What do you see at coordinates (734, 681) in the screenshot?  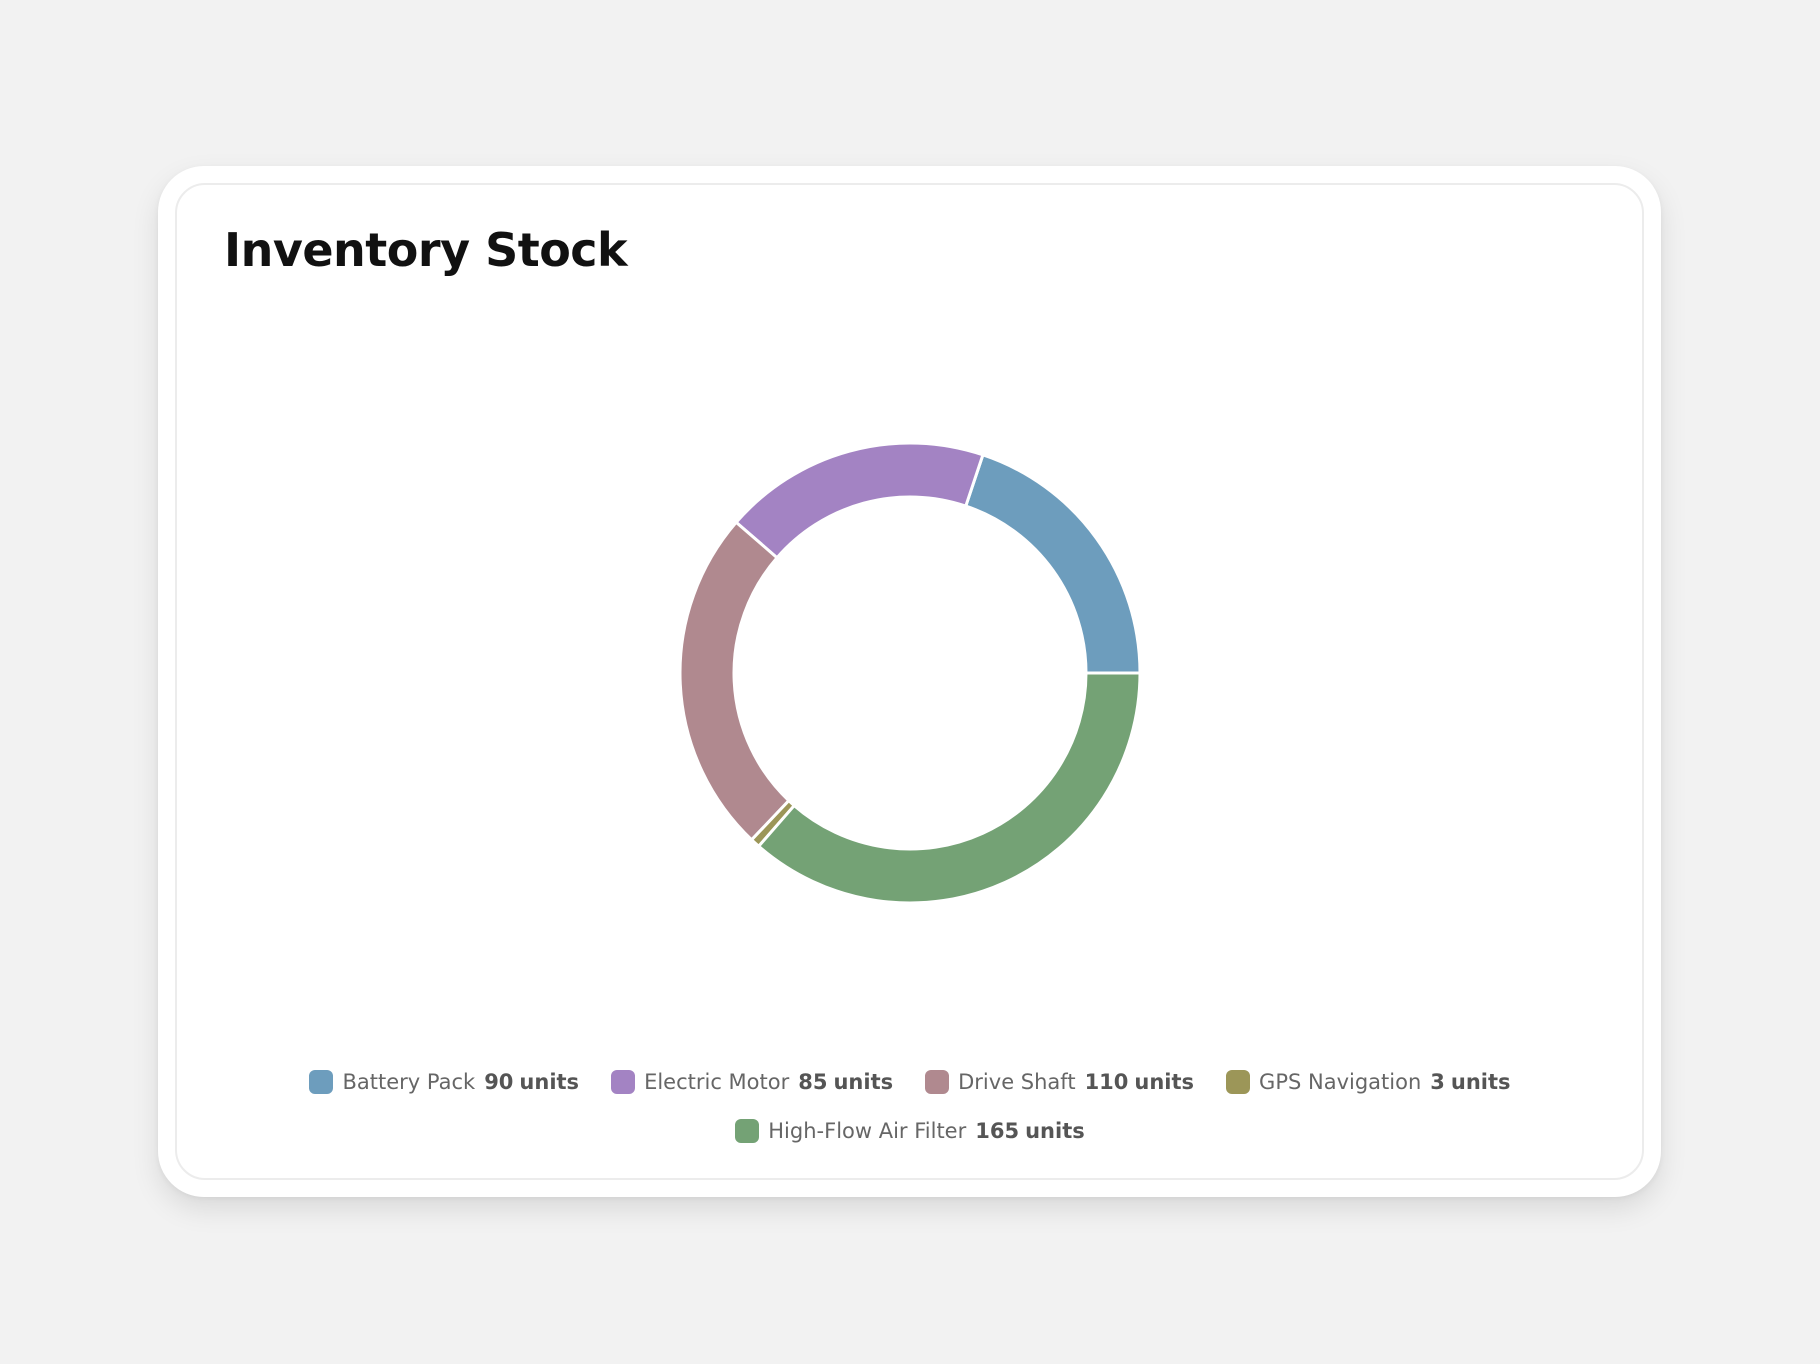 I see `donut-slice-drive-shaft` at bounding box center [734, 681].